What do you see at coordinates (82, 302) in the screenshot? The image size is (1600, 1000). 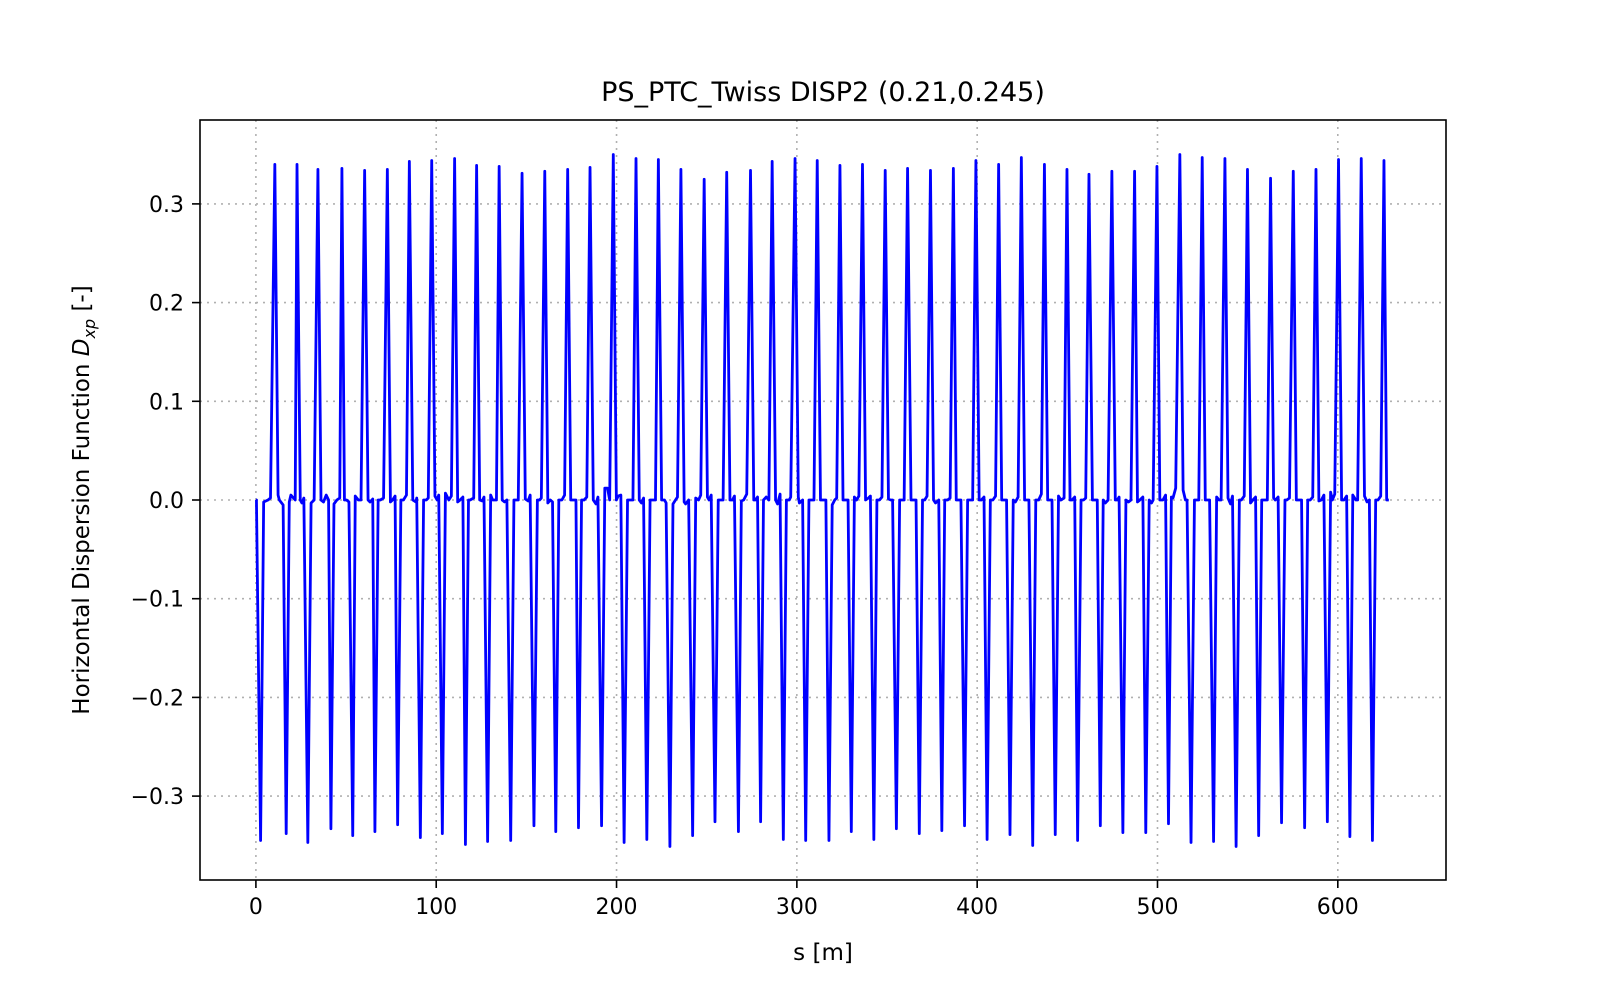 I see `y-axis-label-unit: [-]` at bounding box center [82, 302].